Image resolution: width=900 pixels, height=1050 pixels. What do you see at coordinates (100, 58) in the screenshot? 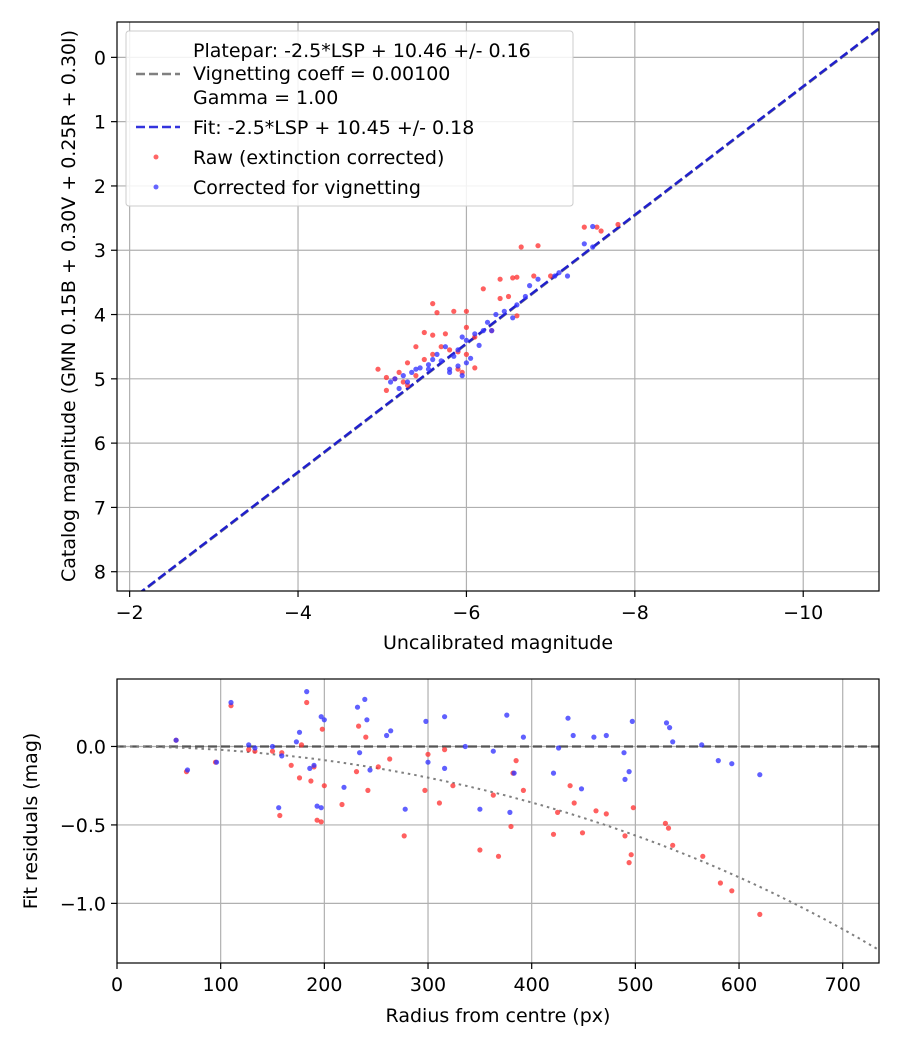
I see `top-y-tick-label: 0` at bounding box center [100, 58].